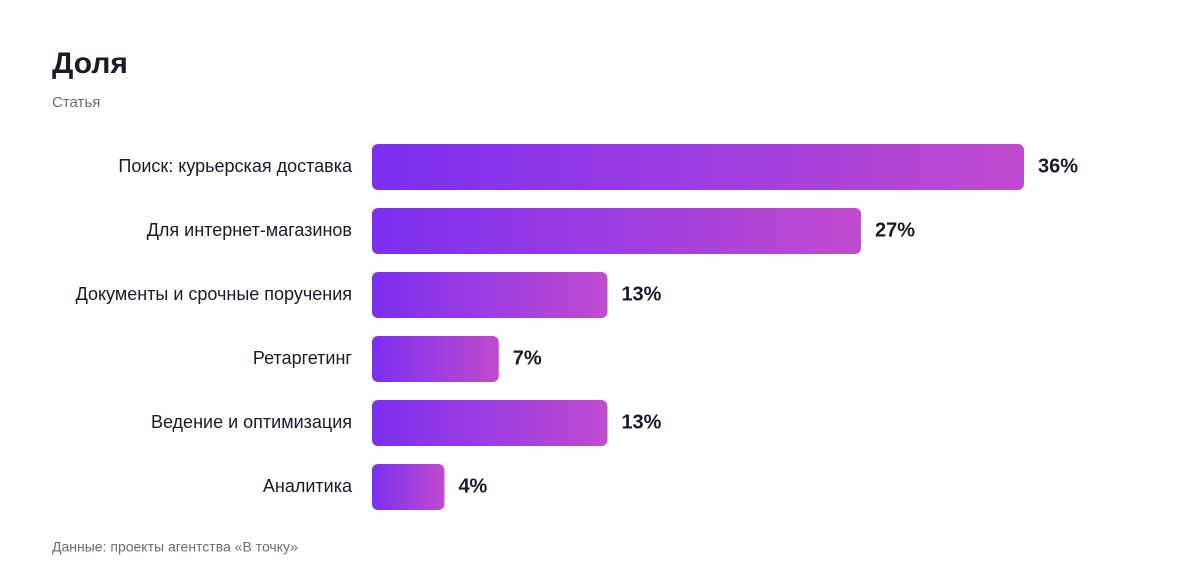 Image resolution: width=1200 pixels, height=584 pixels. Describe the element at coordinates (90, 63) in the screenshot. I see `chart-title: Доля` at that location.